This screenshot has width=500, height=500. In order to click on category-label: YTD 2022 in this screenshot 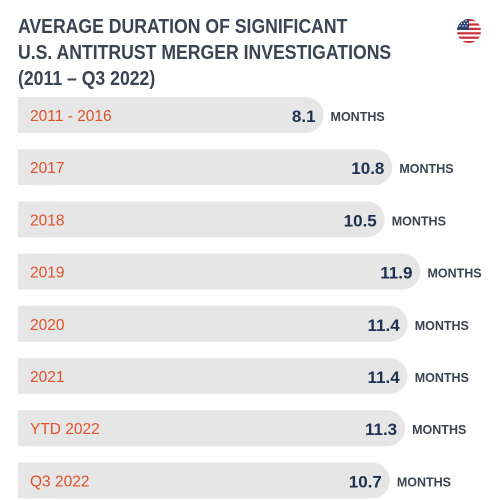, I will do `click(65, 429)`.